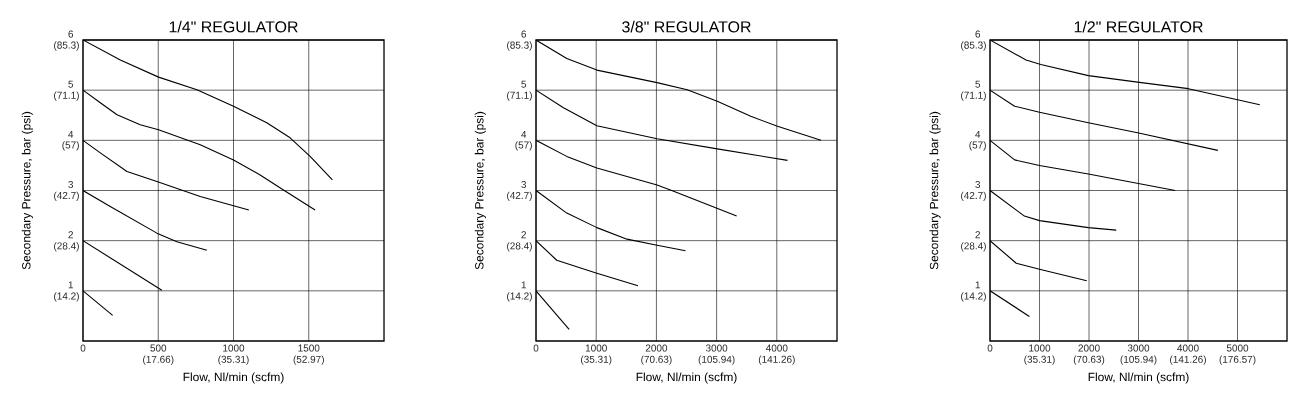 Image resolution: width=1290 pixels, height=414 pixels. Describe the element at coordinates (1237, 348) in the screenshot. I see `x-tick-label: 5000` at that location.